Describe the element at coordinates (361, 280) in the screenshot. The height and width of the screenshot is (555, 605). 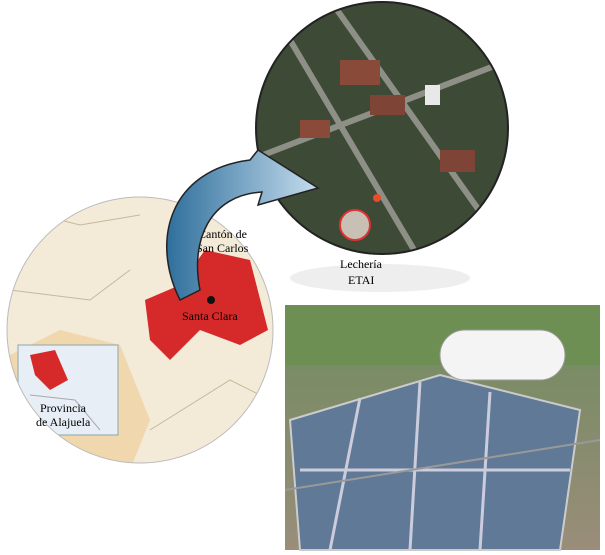
I see `site-label: ETAI` at that location.